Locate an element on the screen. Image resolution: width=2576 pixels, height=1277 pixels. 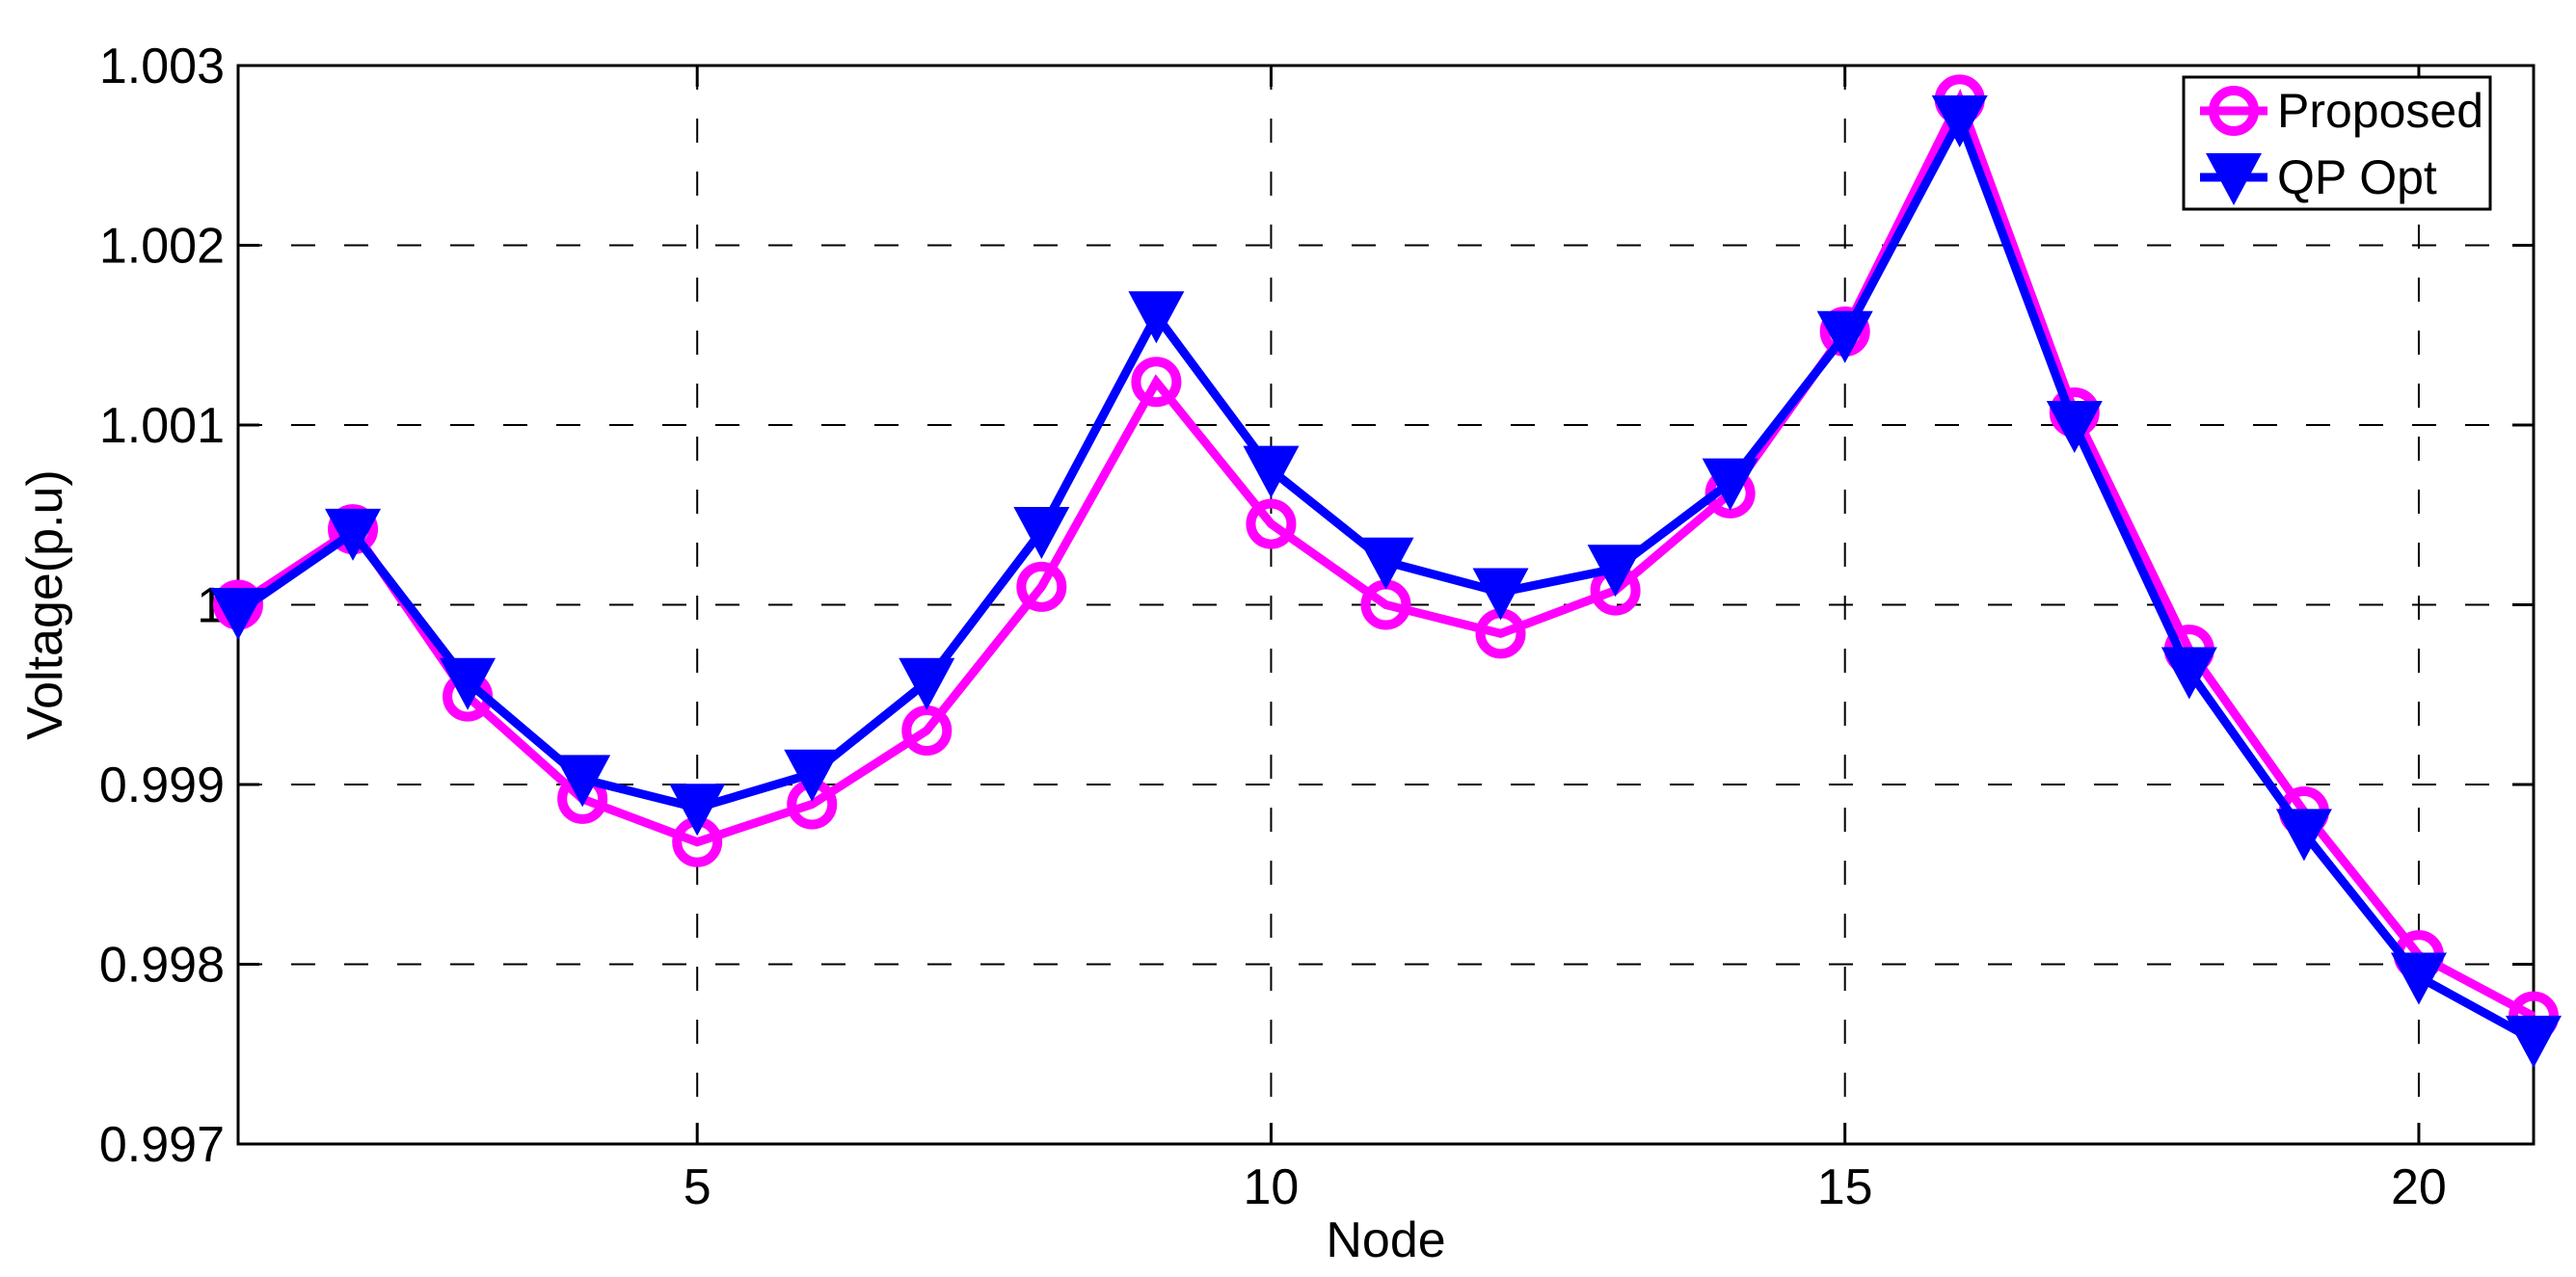
x-tick-label: 15 is located at coordinates (1845, 1187).